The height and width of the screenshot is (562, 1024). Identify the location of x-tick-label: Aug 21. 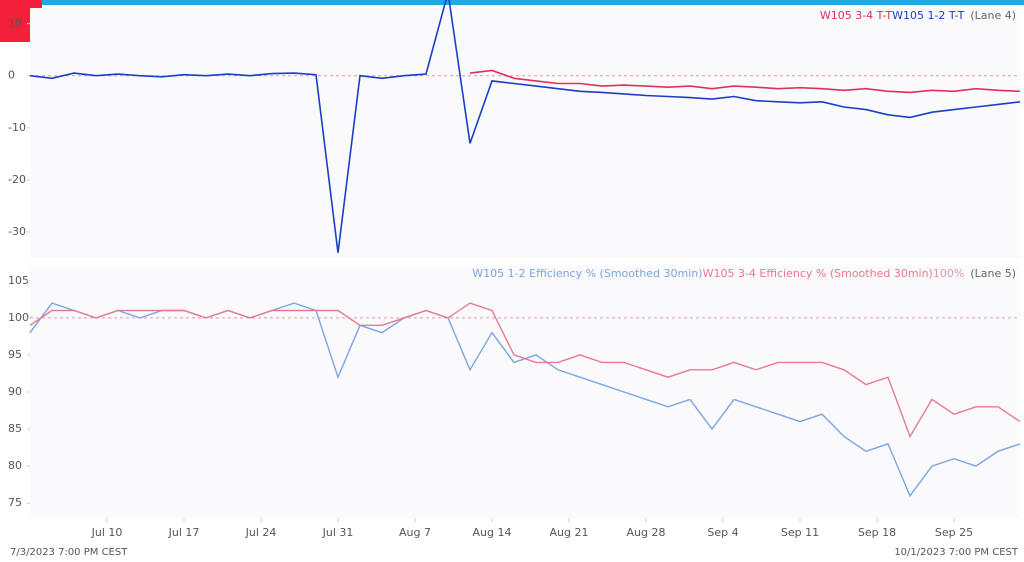
(569, 532).